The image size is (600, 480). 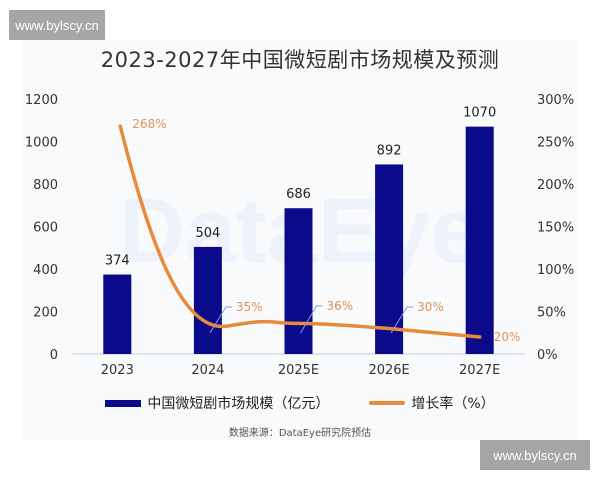 What do you see at coordinates (45, 228) in the screenshot?
I see `left-axis-tick: 600` at bounding box center [45, 228].